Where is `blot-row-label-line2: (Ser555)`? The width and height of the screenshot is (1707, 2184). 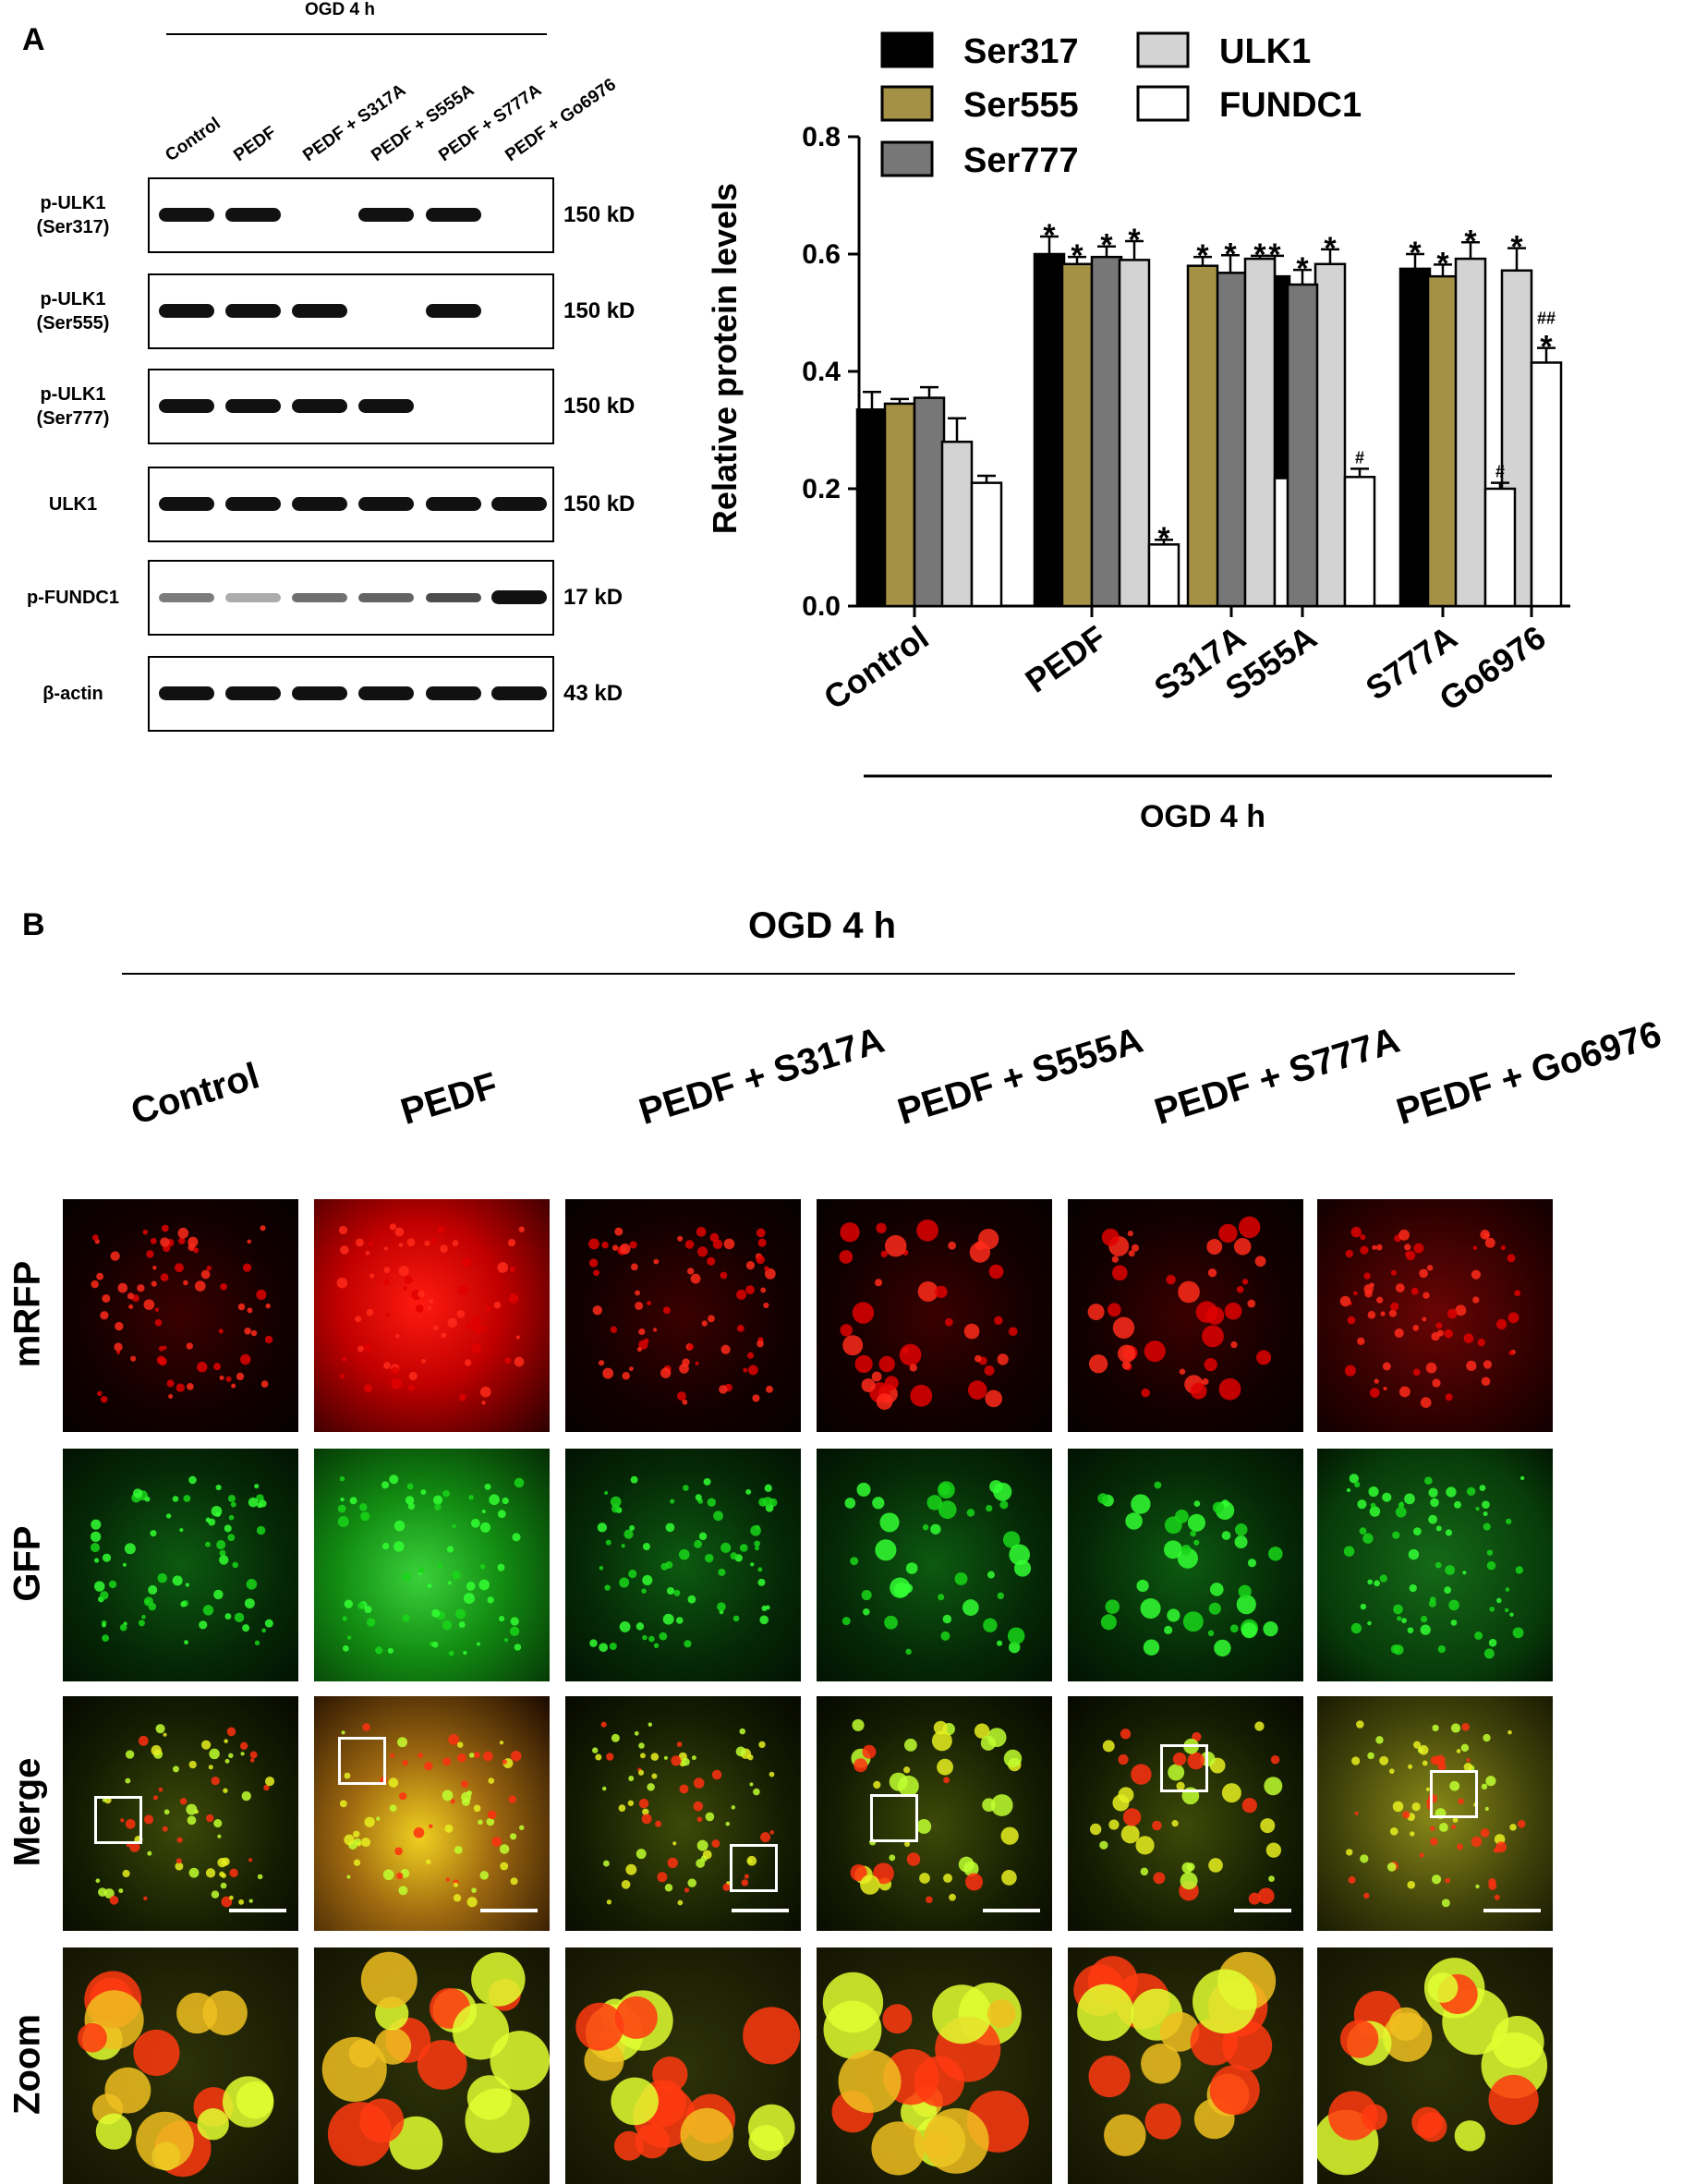 blot-row-label-line2: (Ser555) is located at coordinates (73, 323).